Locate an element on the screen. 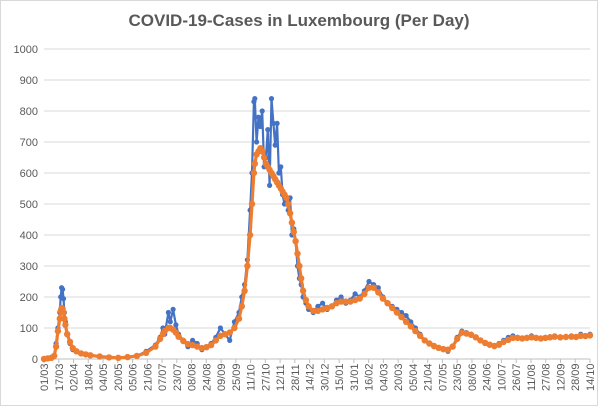 The image size is (598, 406). x-tick-label: 05/06 is located at coordinates (134, 377).